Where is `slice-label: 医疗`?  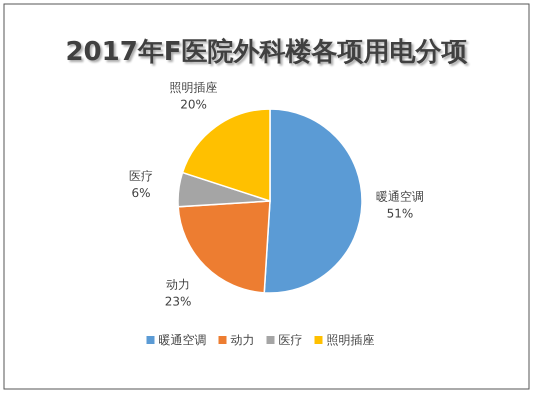 slice-label: 医疗 is located at coordinates (141, 176).